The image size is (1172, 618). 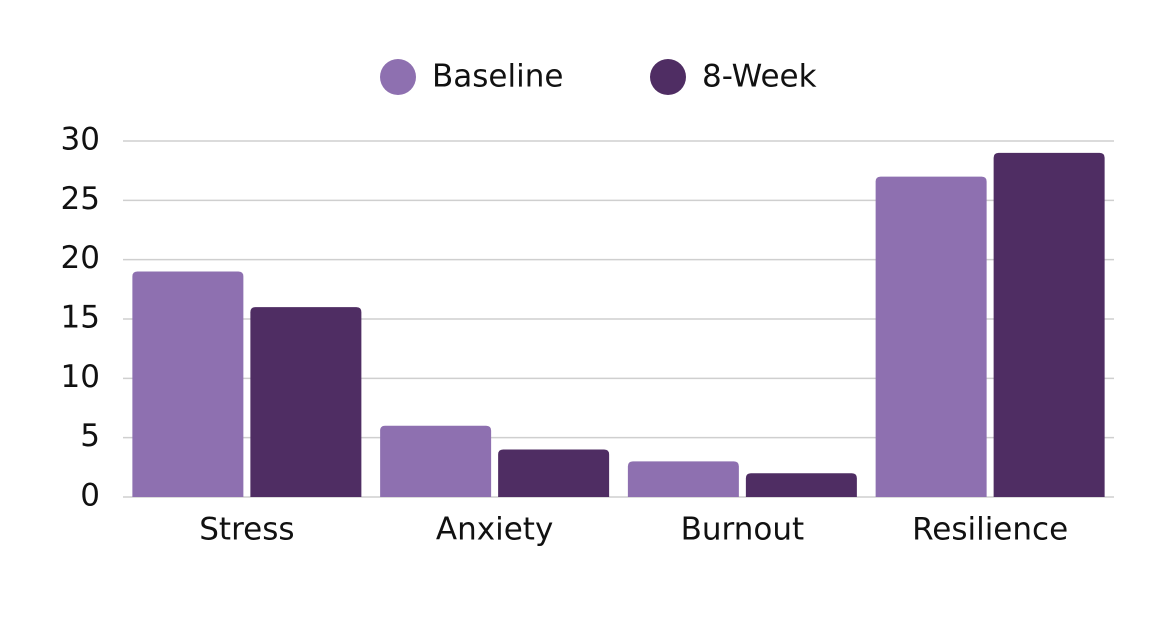 What do you see at coordinates (80, 140) in the screenshot?
I see `y-tick-label: 30` at bounding box center [80, 140].